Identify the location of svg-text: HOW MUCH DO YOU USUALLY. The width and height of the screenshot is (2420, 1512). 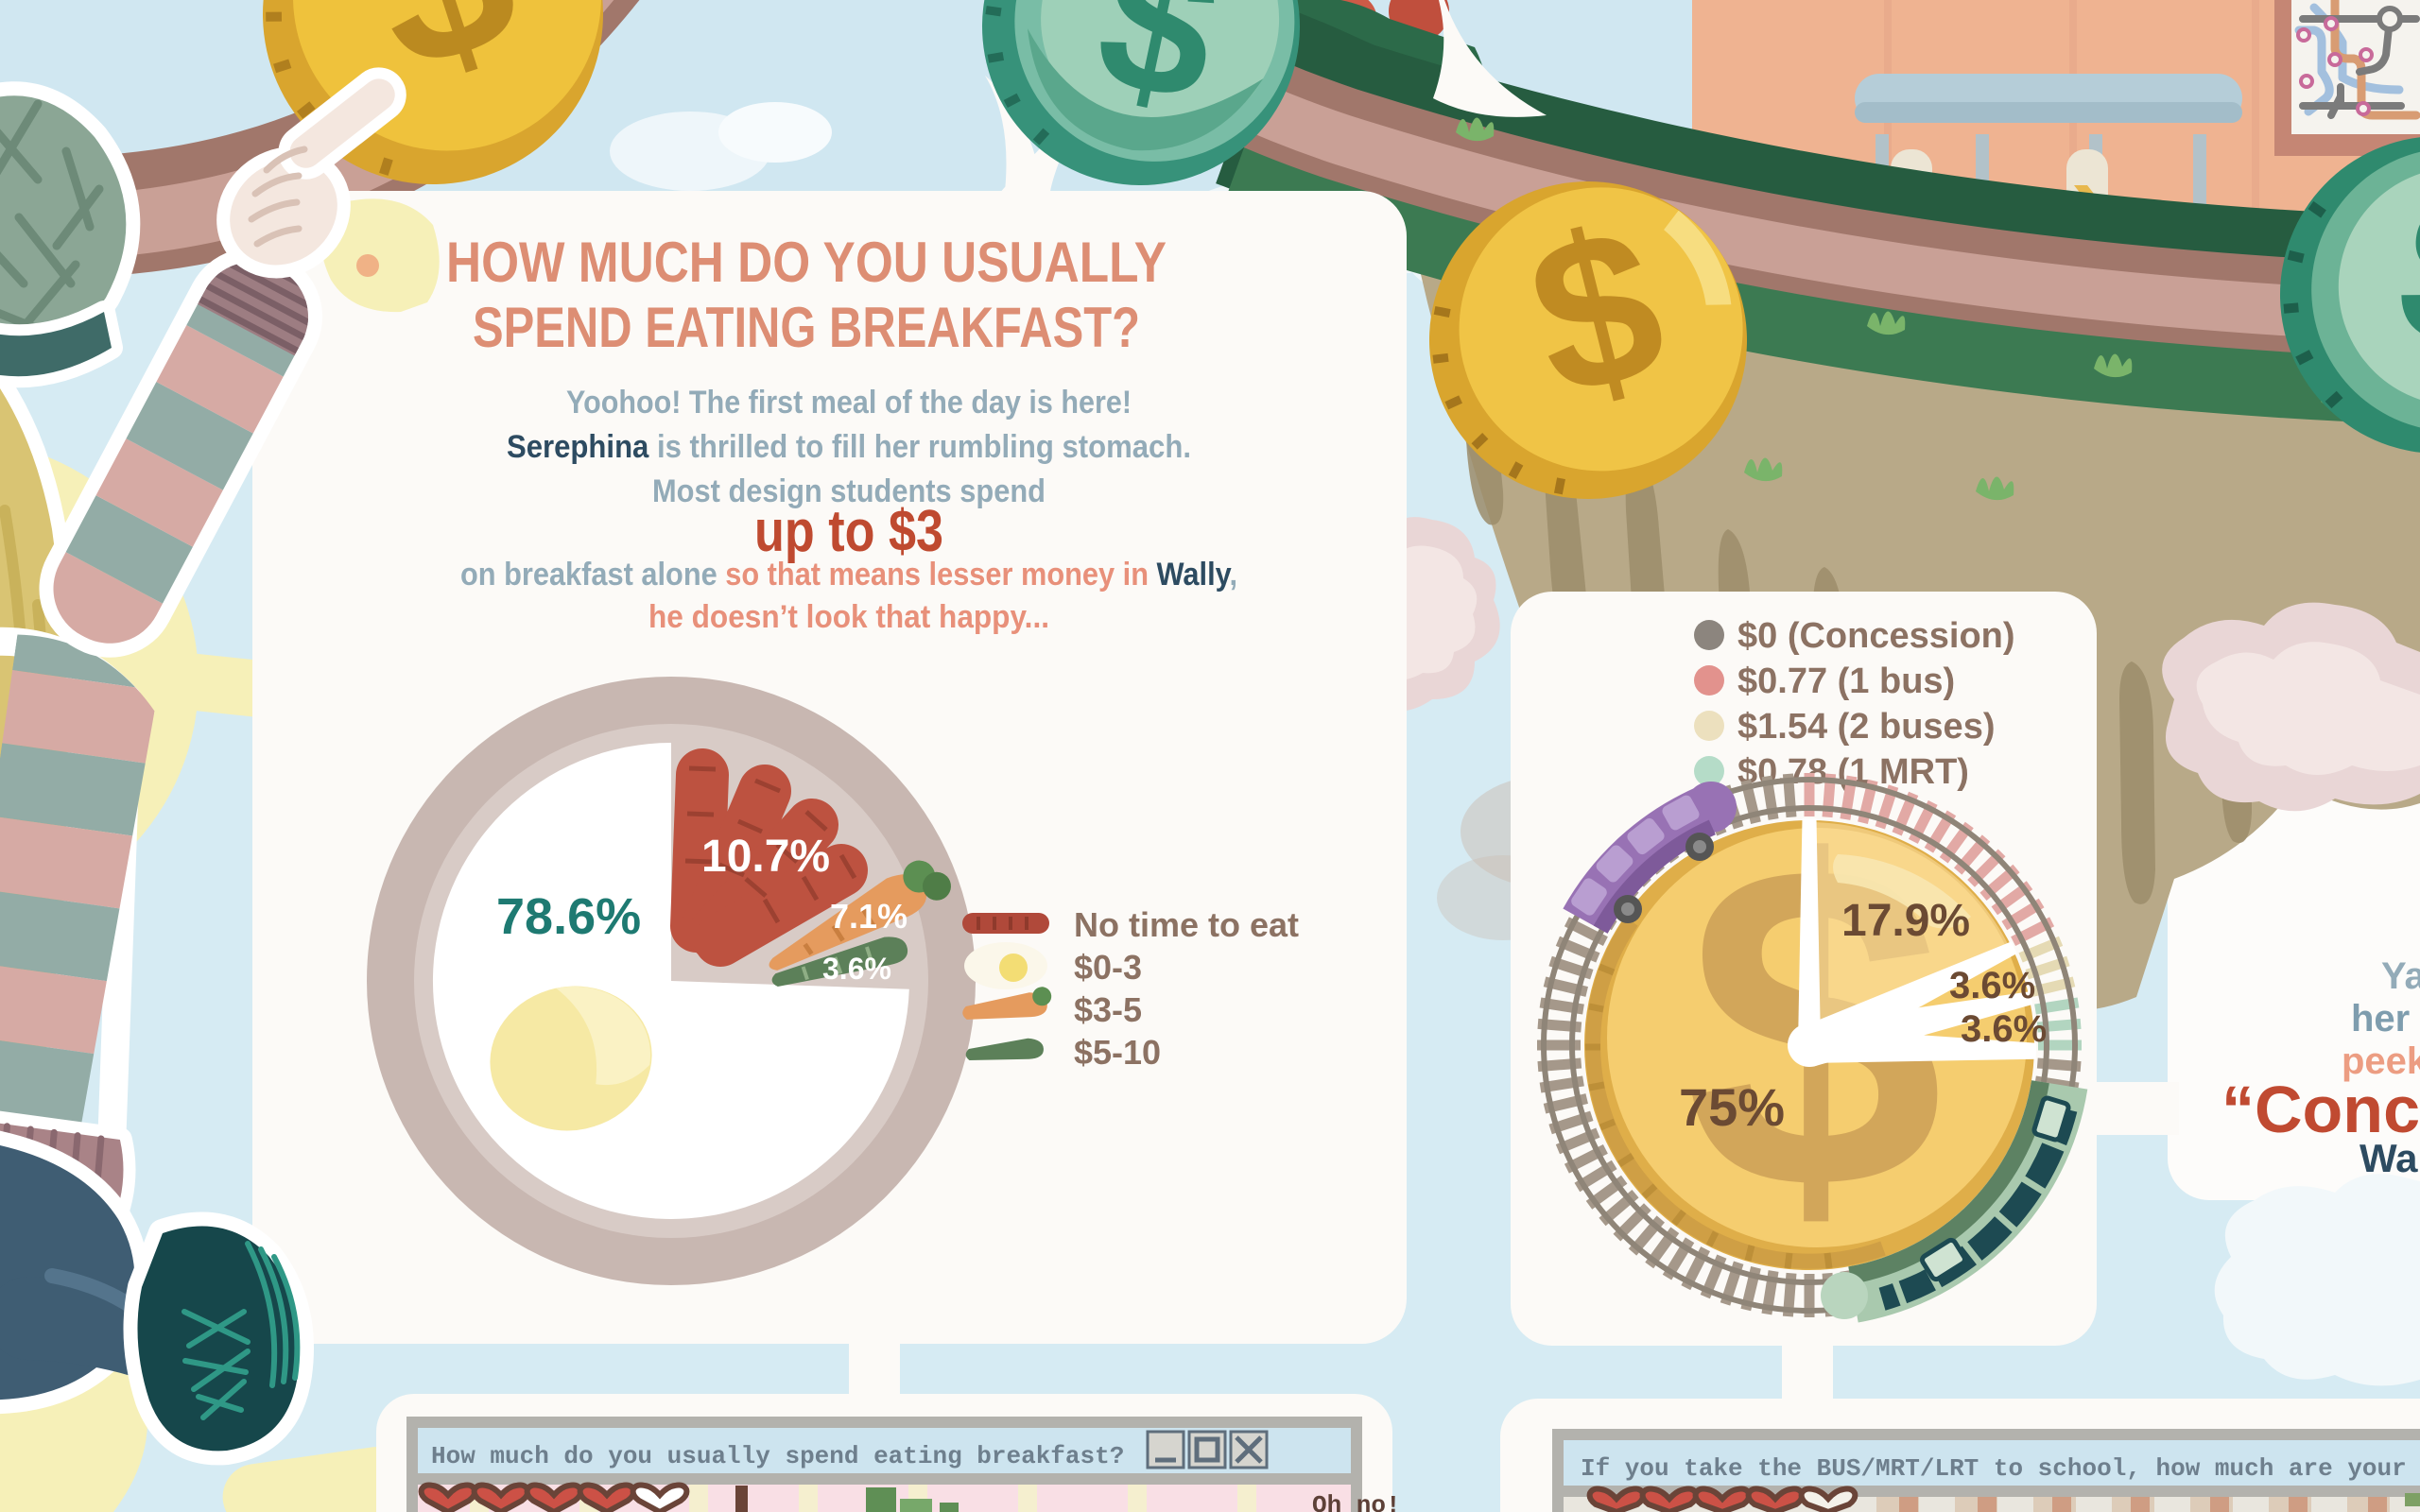
(806, 262).